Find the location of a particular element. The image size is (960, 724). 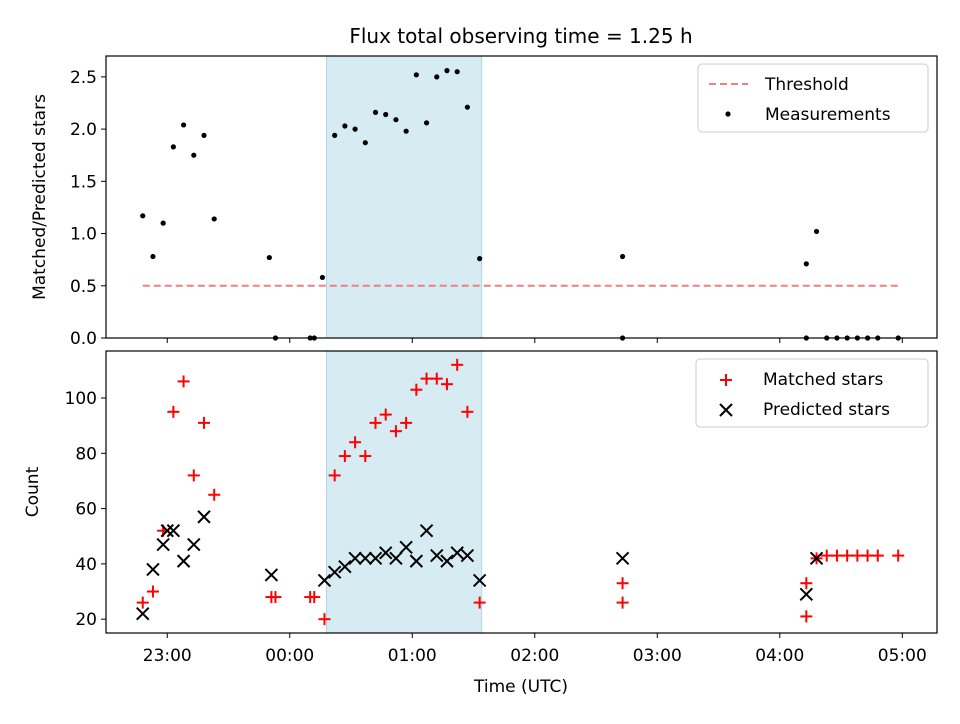

ratio-panel-x-ticks is located at coordinates (534, 340).